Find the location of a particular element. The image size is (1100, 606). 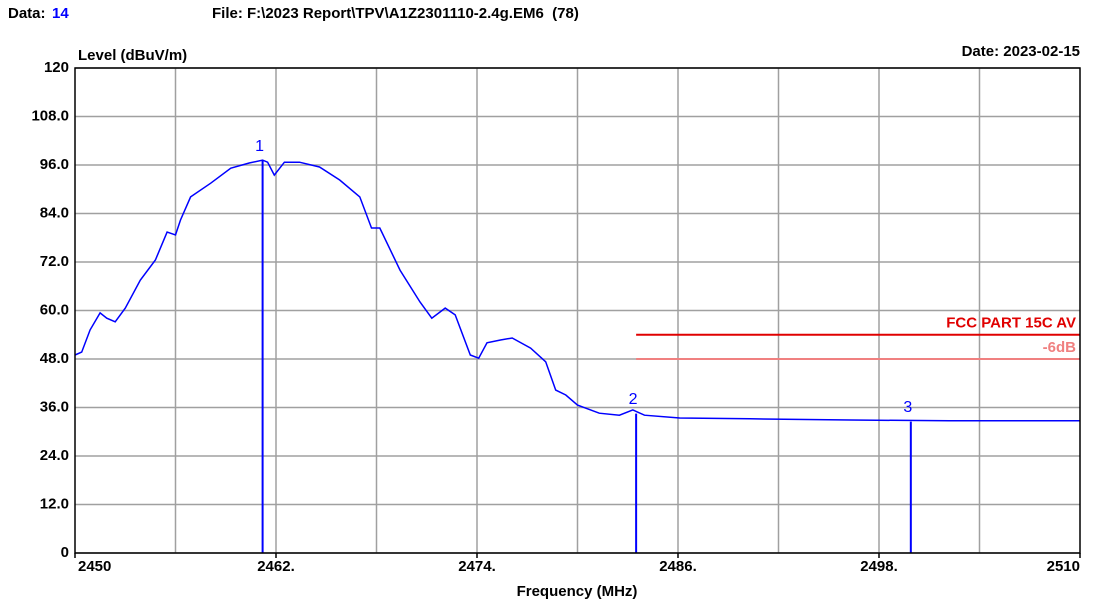

date-label: Date: 2023-02-15 is located at coordinates (1021, 51).